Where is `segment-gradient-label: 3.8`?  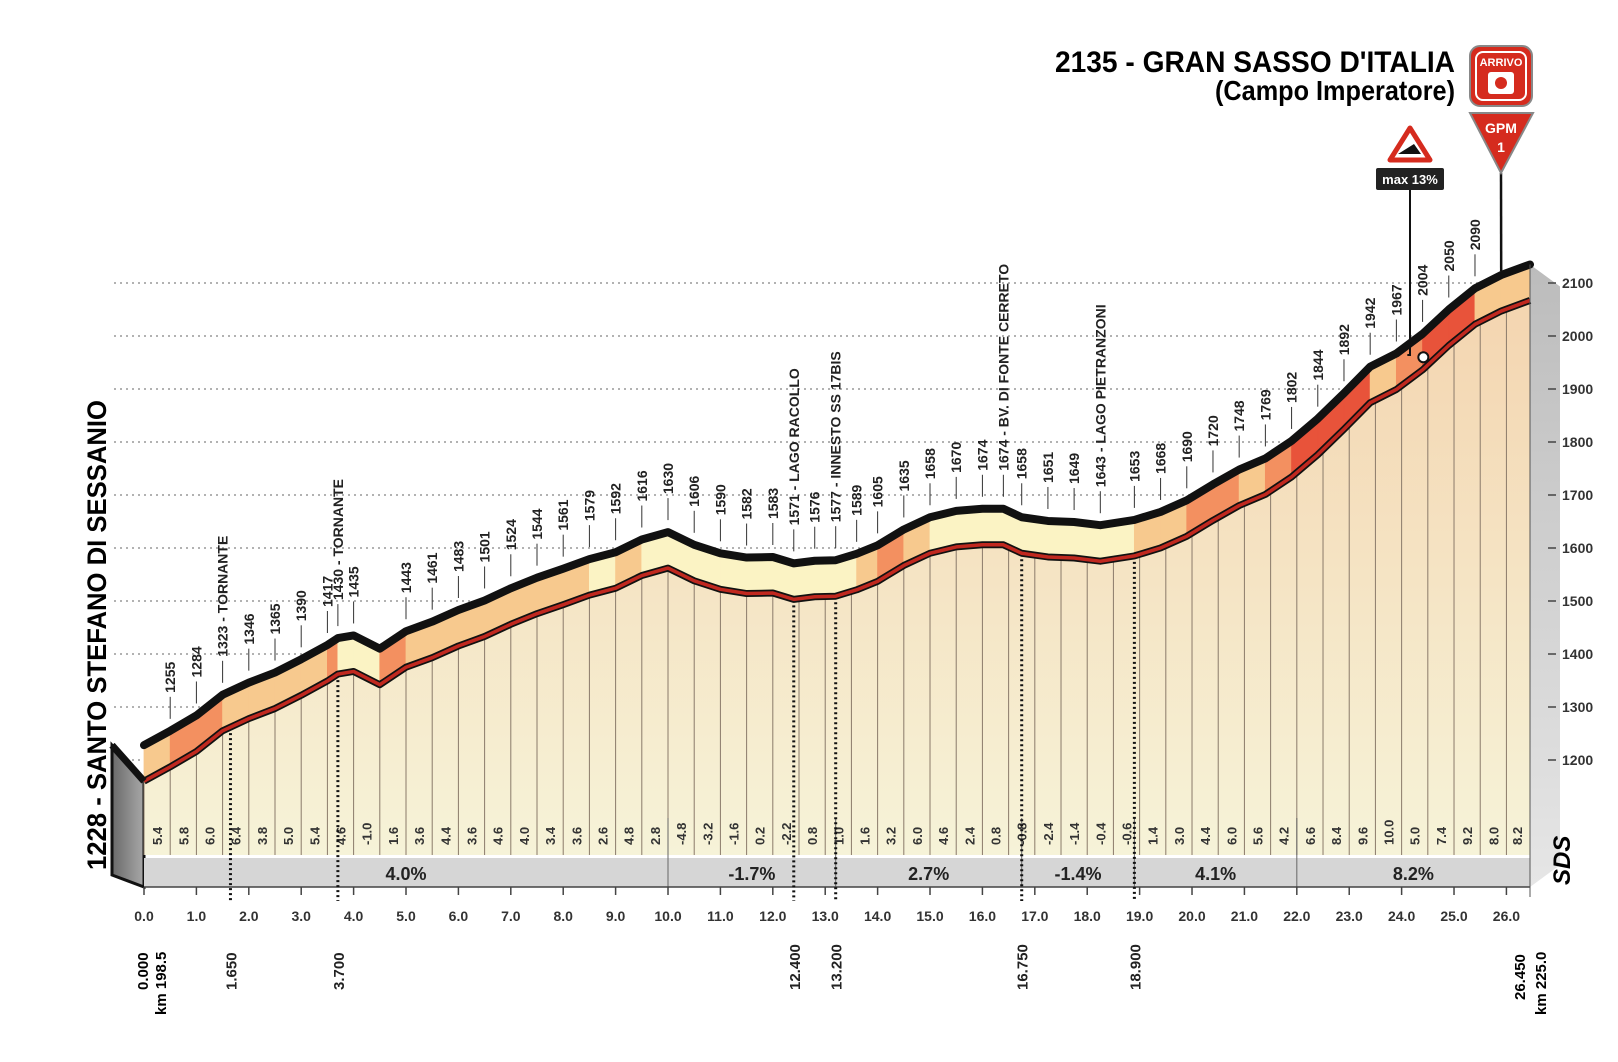
segment-gradient-label: 3.8 is located at coordinates (262, 836).